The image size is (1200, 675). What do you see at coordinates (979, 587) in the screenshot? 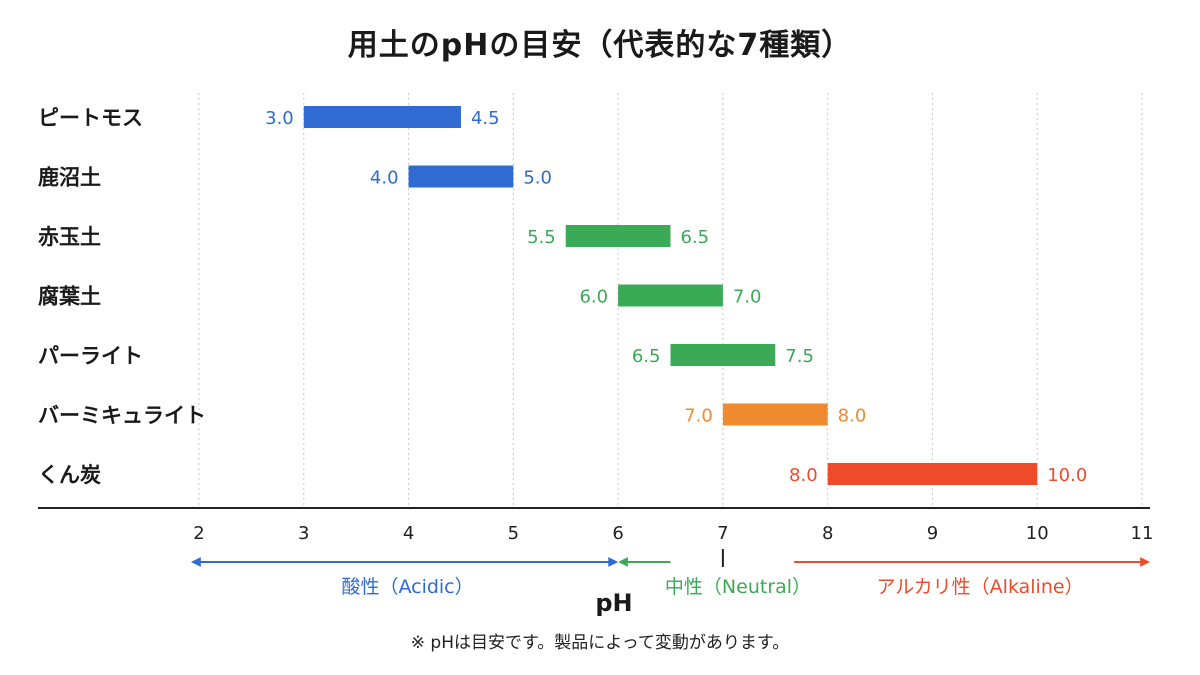
I see `region-label-alkaline: アルカリ性（Alkaline）` at bounding box center [979, 587].